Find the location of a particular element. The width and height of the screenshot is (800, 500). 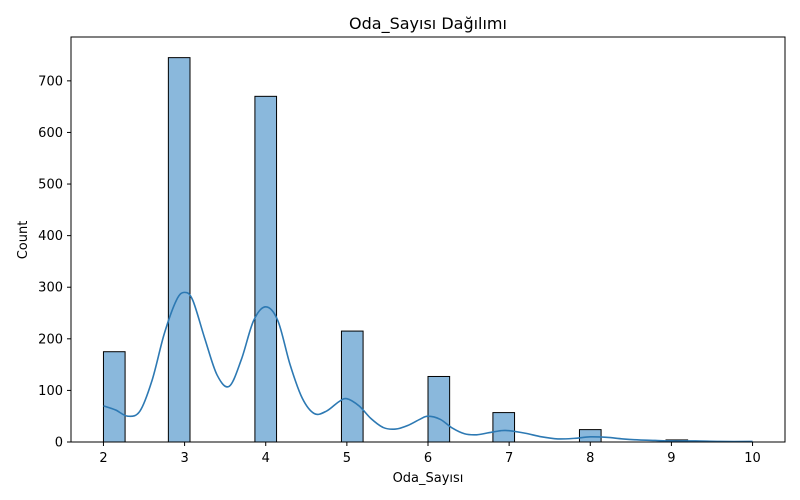

y-tick-label: 100 is located at coordinates (50, 391).